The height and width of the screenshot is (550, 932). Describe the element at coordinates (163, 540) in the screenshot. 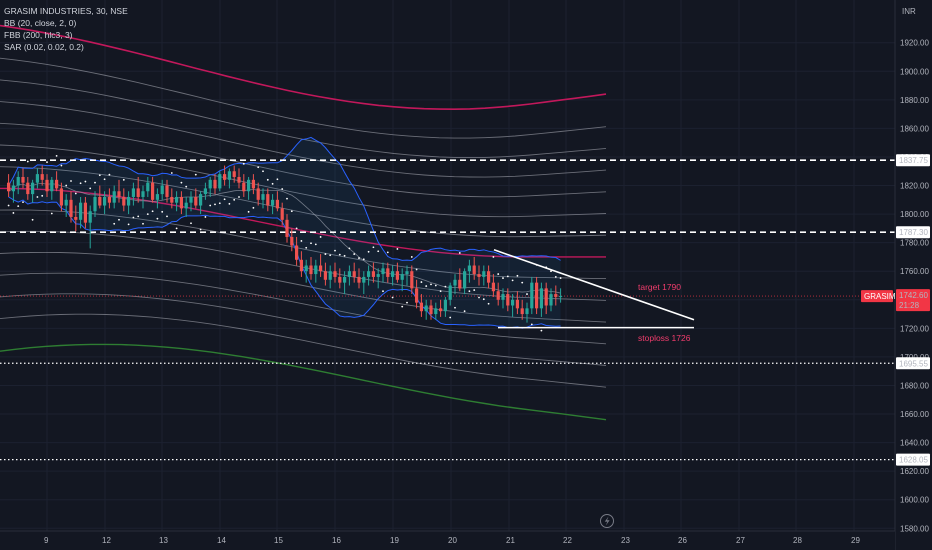

I see `time-tick-label: 13` at that location.